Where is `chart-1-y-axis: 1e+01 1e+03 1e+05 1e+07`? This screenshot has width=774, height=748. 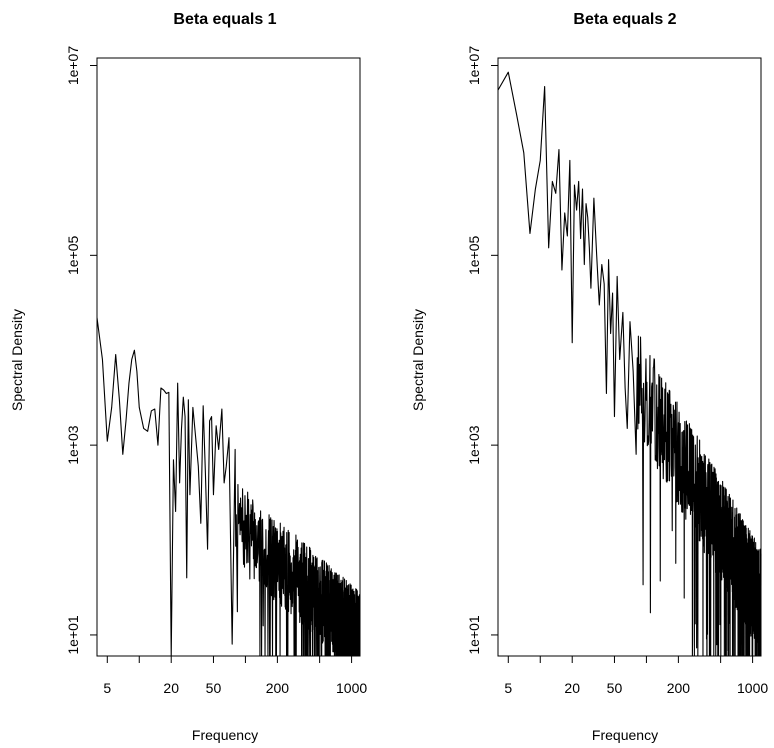
chart-1-y-axis: 1e+01 1e+03 1e+05 1e+07 is located at coordinates (81, 350).